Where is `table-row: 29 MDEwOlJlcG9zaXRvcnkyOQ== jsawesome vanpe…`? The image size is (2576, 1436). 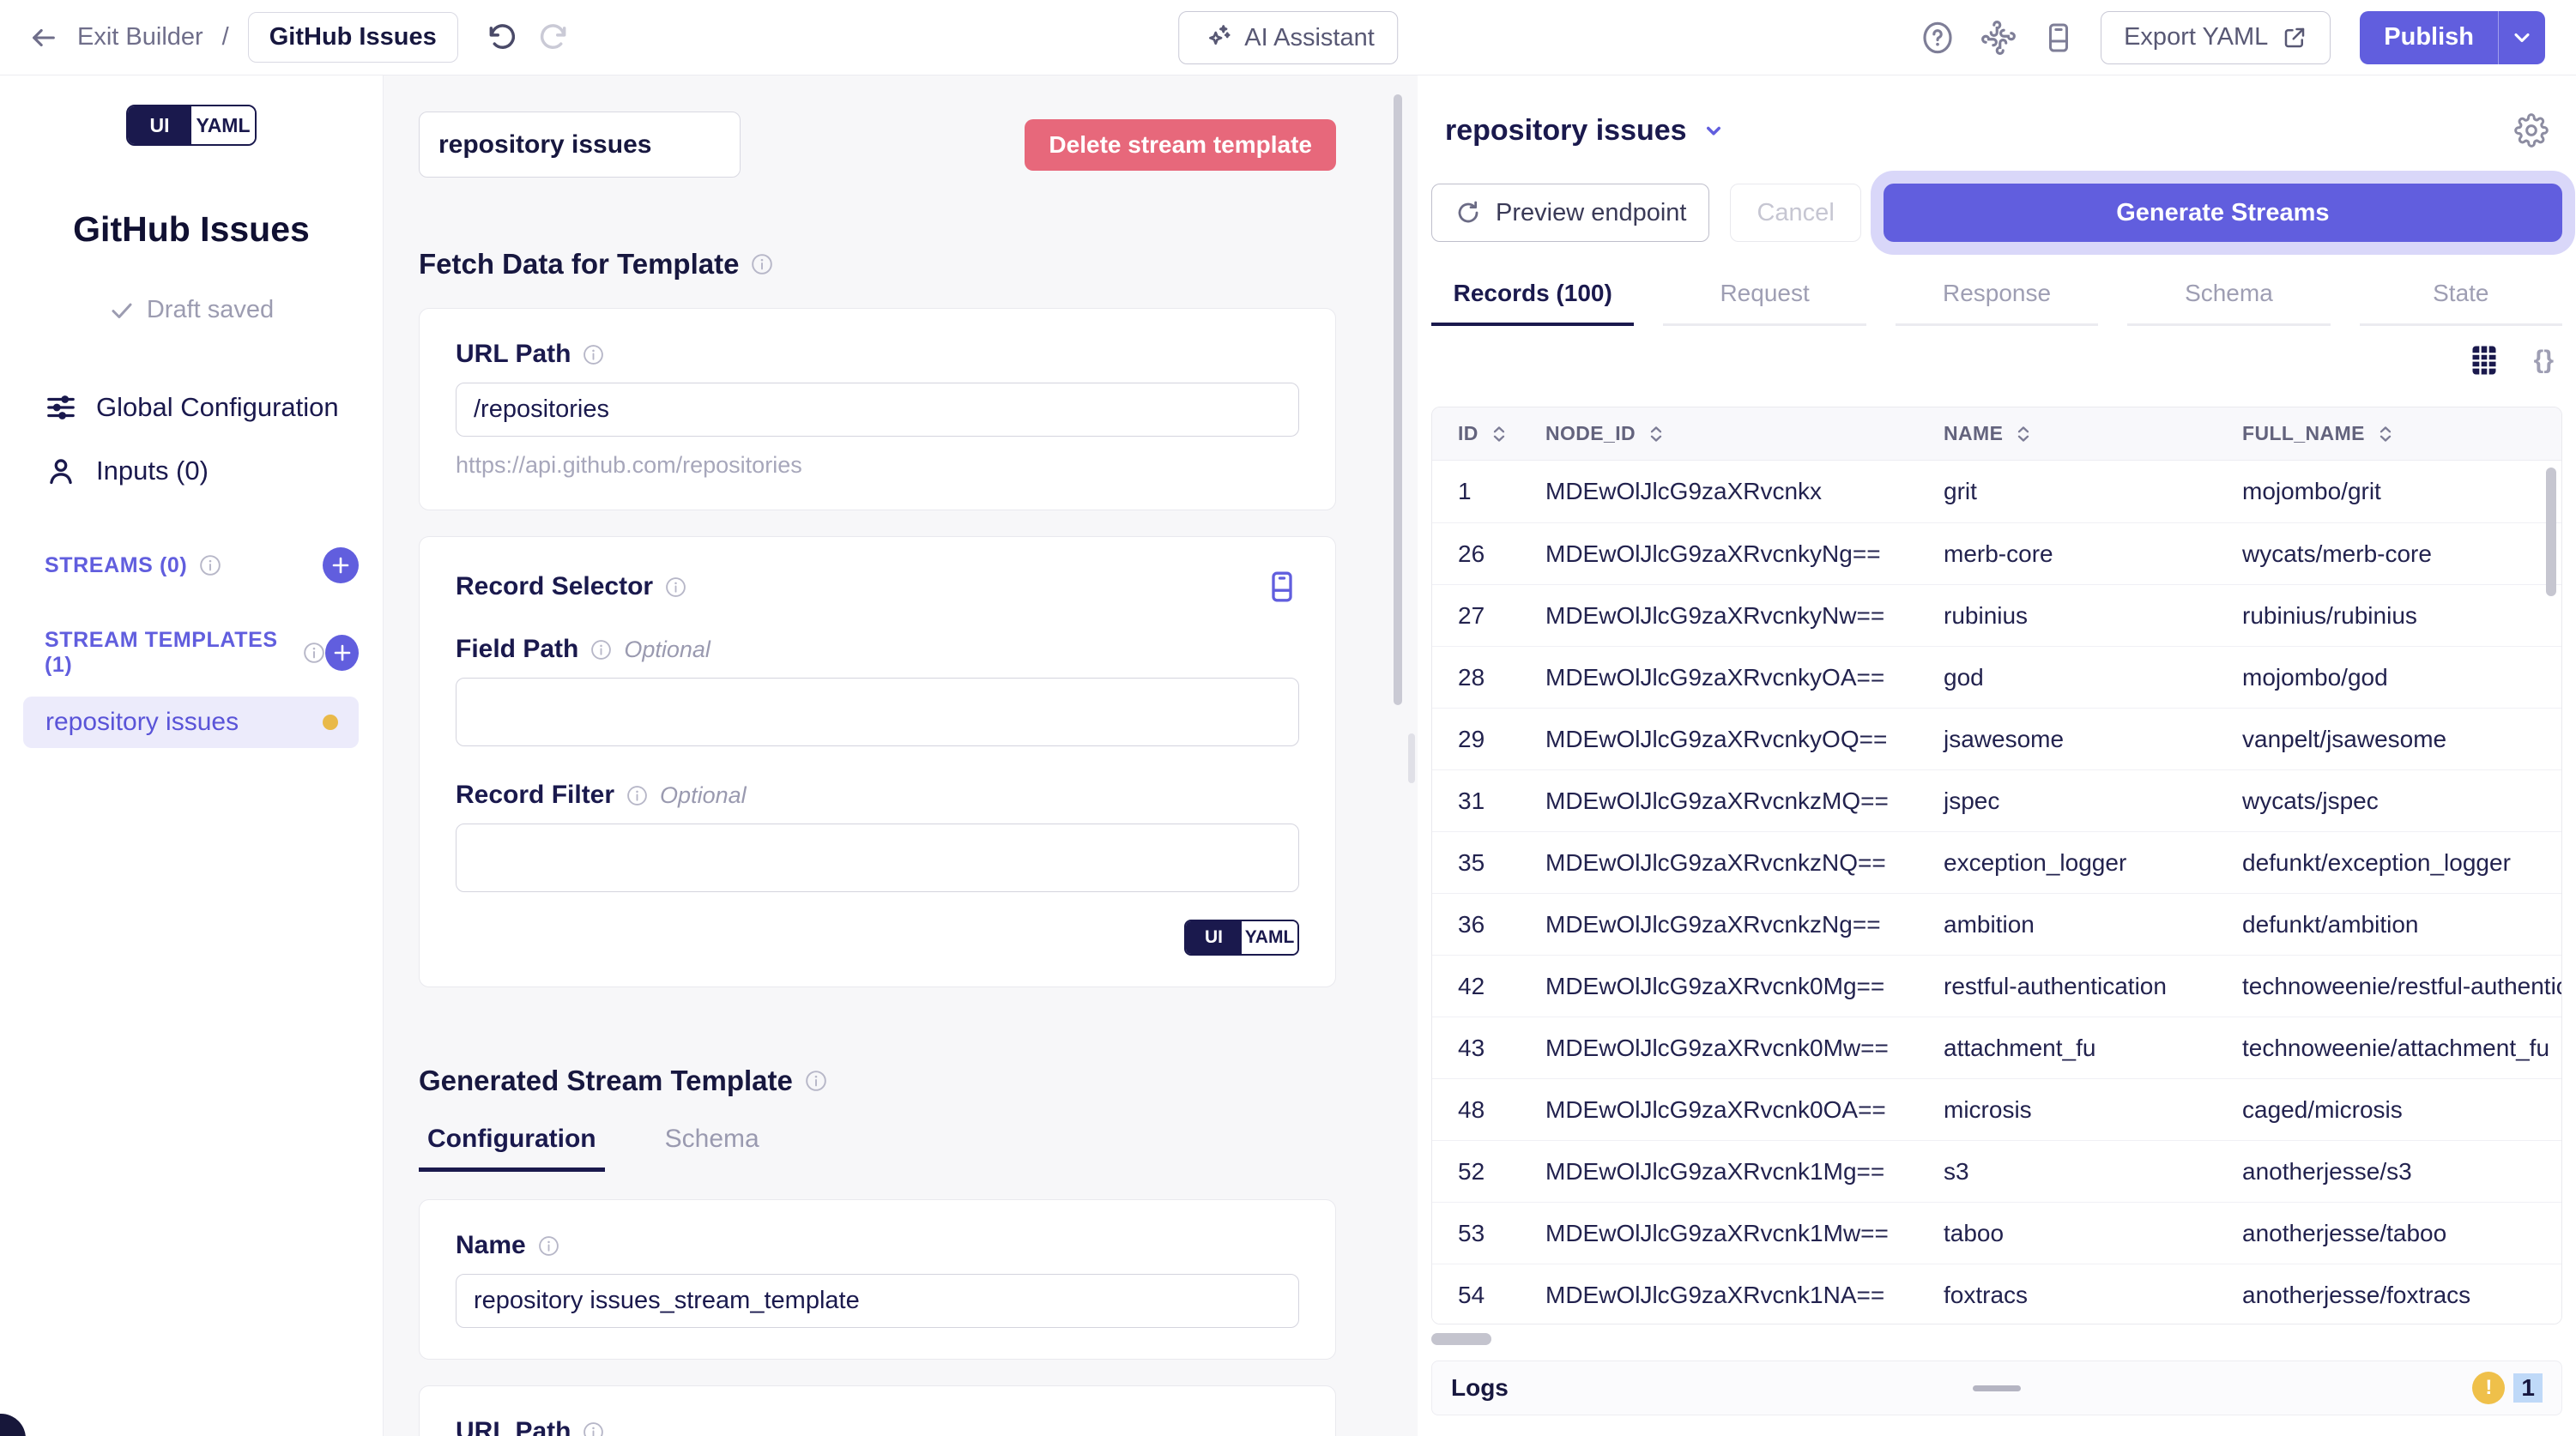 table-row: 29 MDEwOlJlcG9zaXRvcnkyOQ== jsawesome vanpe… is located at coordinates (1997, 738).